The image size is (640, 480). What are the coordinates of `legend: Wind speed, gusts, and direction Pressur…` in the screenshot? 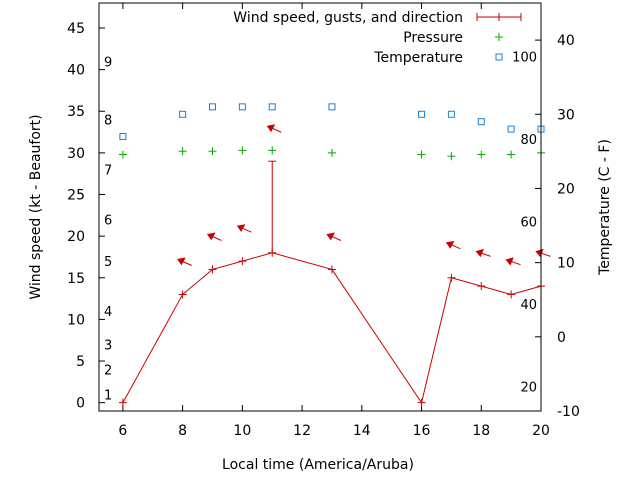 It's located at (377, 38).